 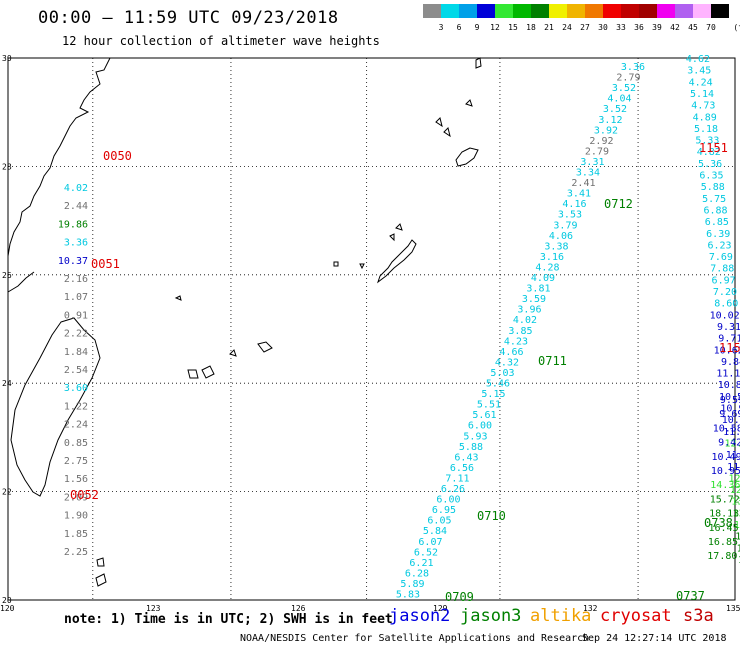 I want to click on track-value: 14.95, so click(x=737, y=525).